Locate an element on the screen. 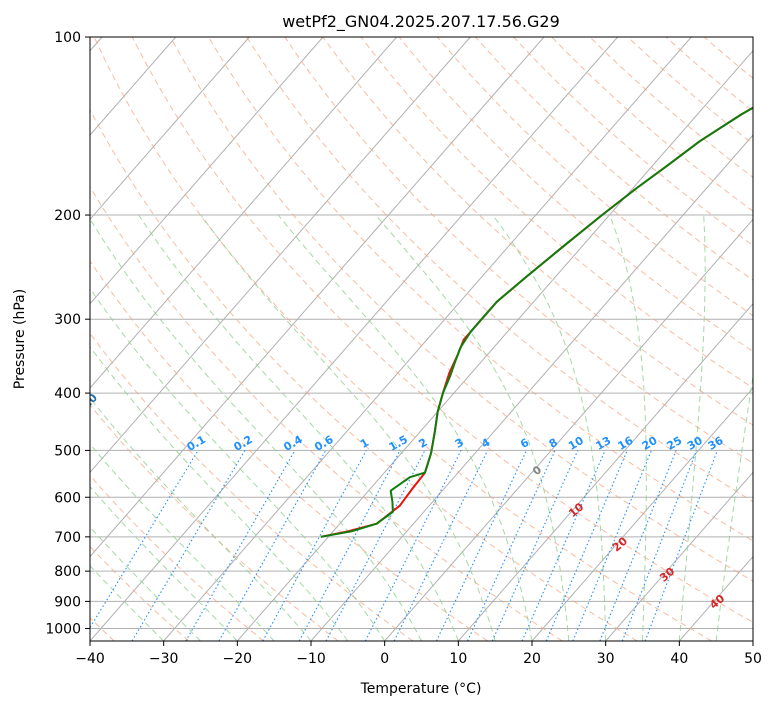 Image resolution: width=775 pixels, height=708 pixels. x-tick-label: 40 is located at coordinates (679, 659).